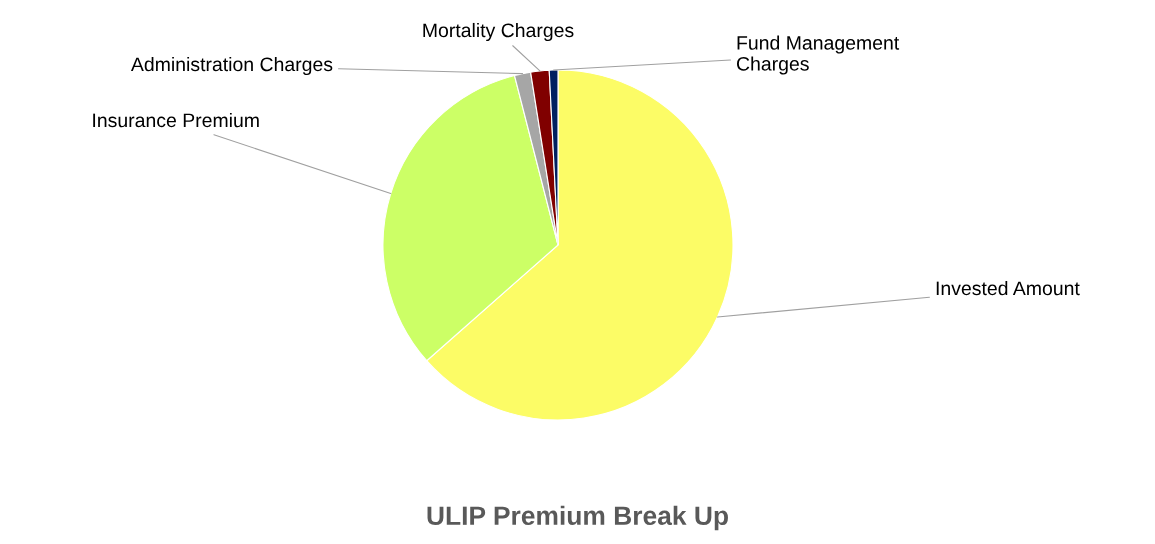 This screenshot has width=1155, height=544. I want to click on text: ULIP Premium Break Up, so click(577, 518).